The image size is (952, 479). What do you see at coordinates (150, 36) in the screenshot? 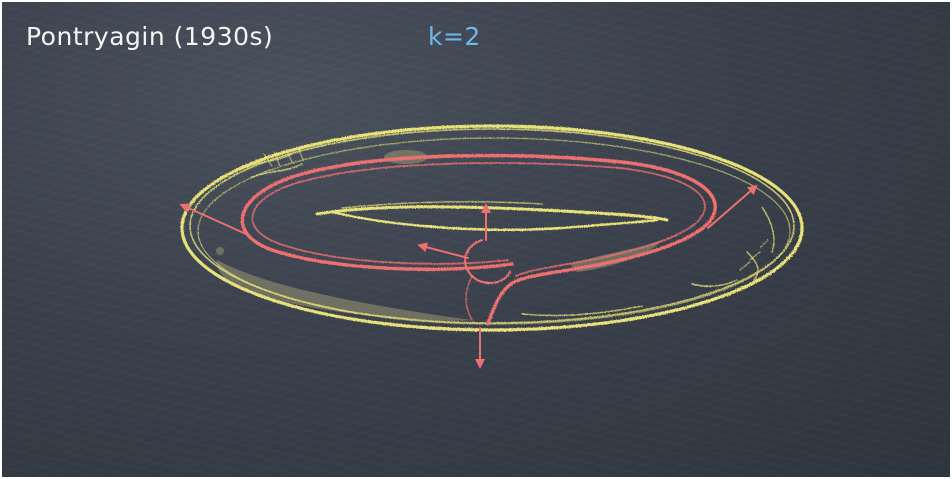
I see `slide-title: Pontryagin (1930s)` at bounding box center [150, 36].